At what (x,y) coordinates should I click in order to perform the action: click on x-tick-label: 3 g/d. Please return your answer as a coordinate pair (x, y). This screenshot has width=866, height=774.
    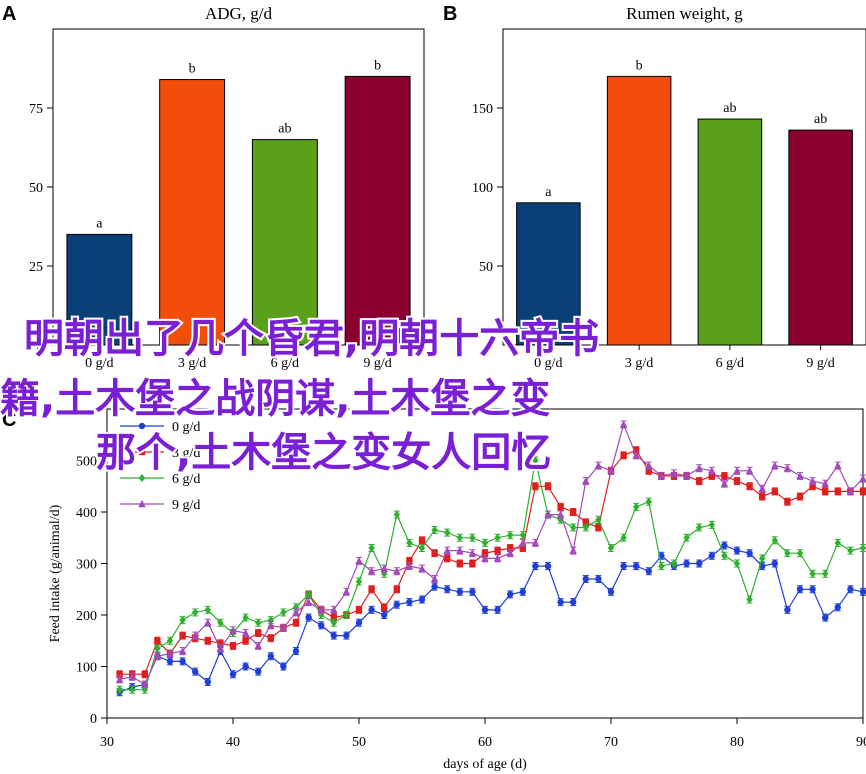
    Looking at the image, I should click on (639, 363).